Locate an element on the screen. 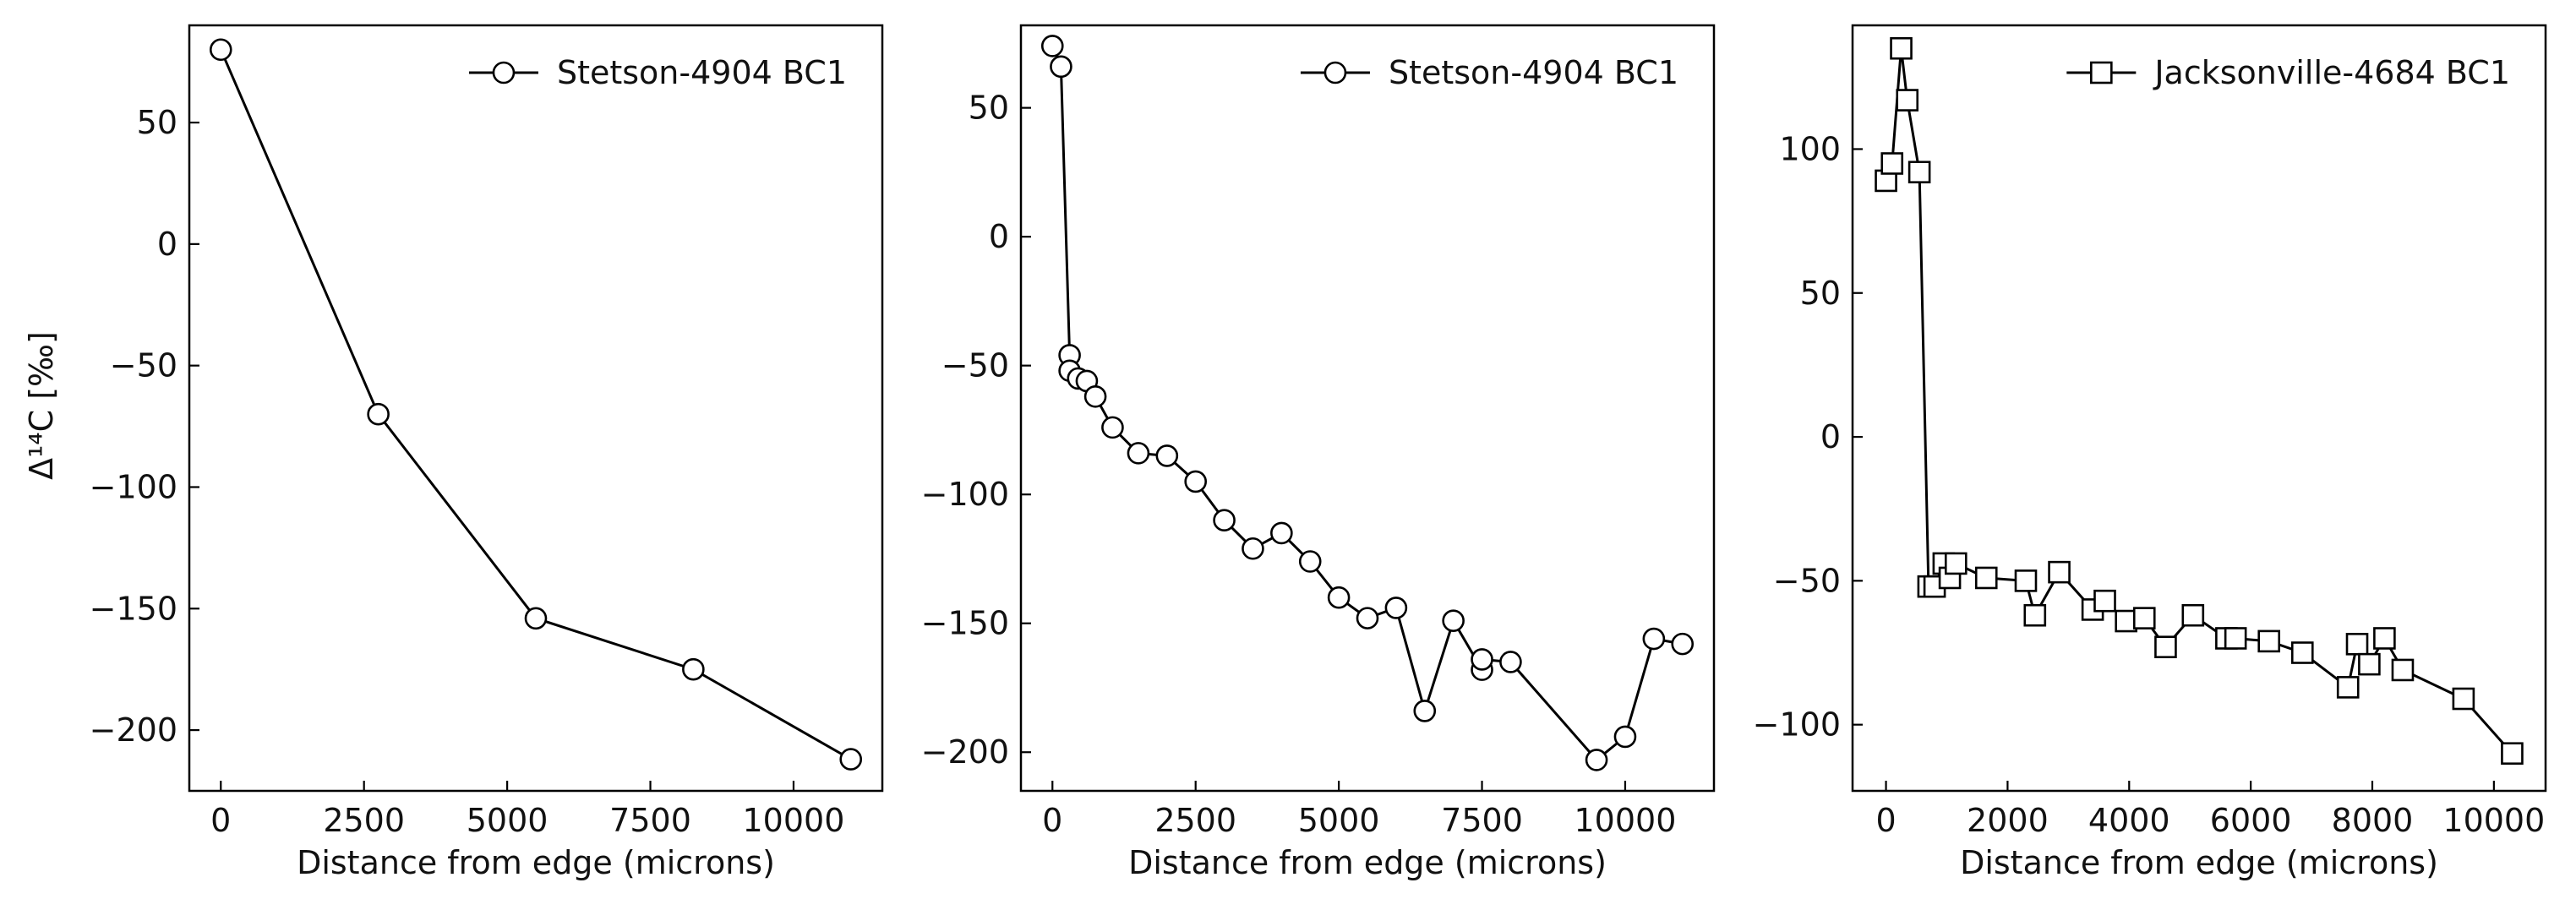 This screenshot has height=910, width=2576. legend-label: Jacksonville-4684 BC1 is located at coordinates (2331, 72).